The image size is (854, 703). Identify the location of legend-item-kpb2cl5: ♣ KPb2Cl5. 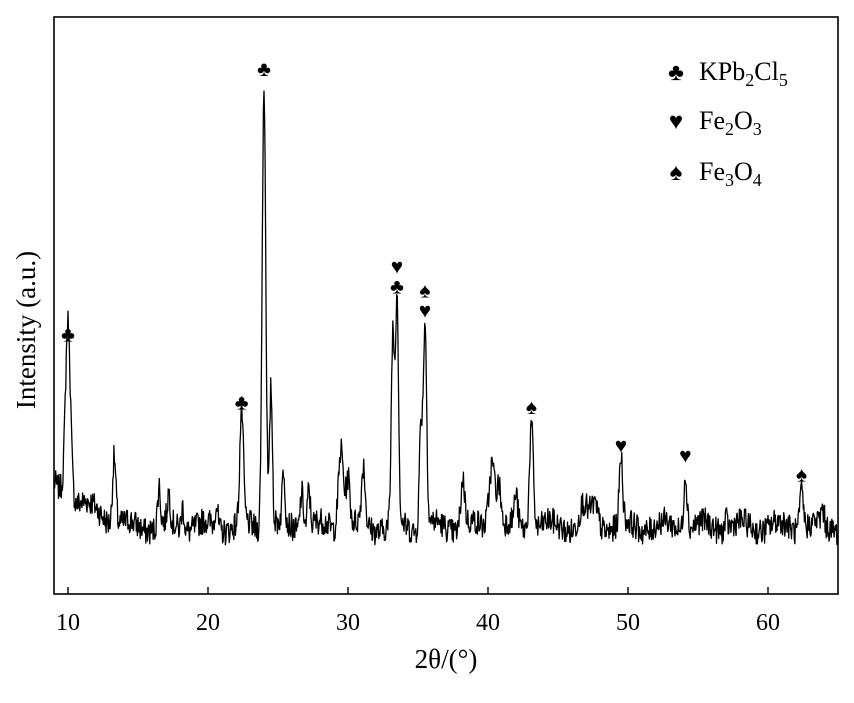
(728, 73).